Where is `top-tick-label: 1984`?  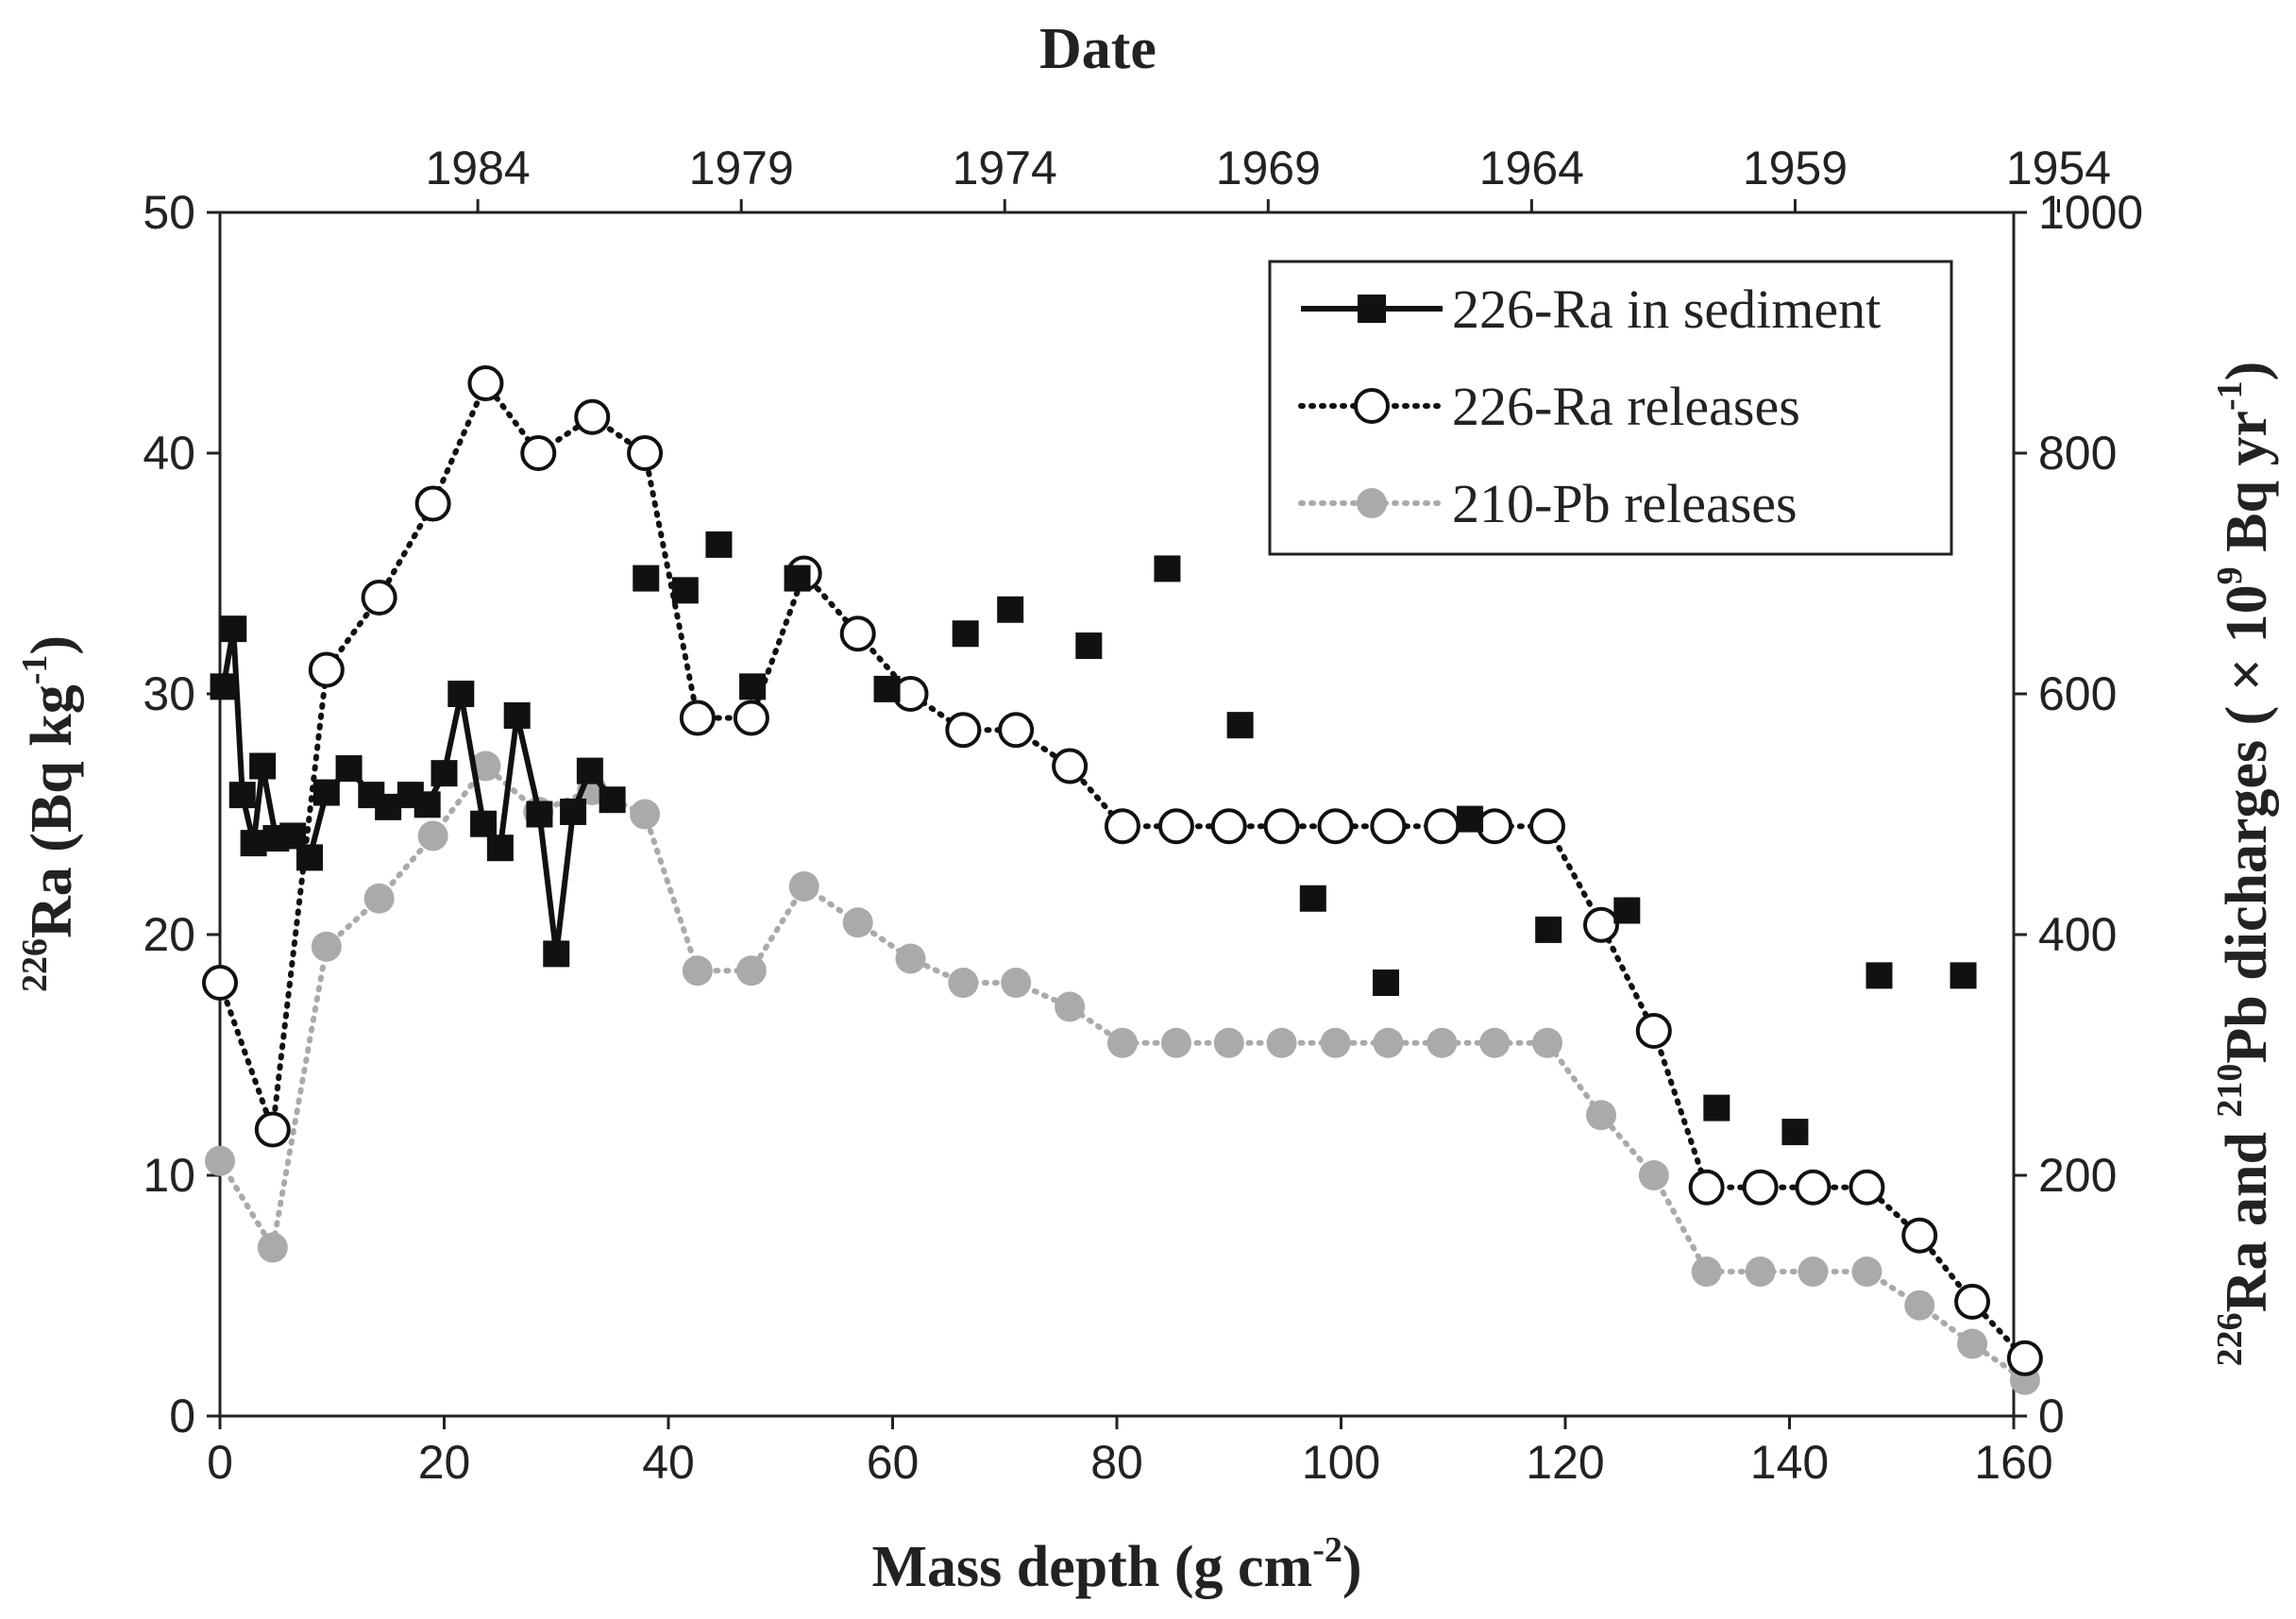 top-tick-label: 1984 is located at coordinates (478, 168).